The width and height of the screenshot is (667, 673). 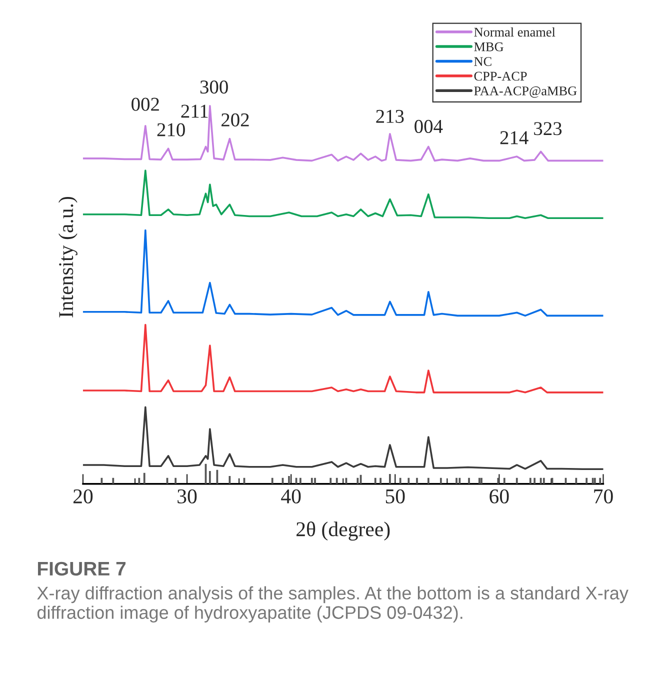 What do you see at coordinates (548, 129) in the screenshot?
I see `annotation: 323` at bounding box center [548, 129].